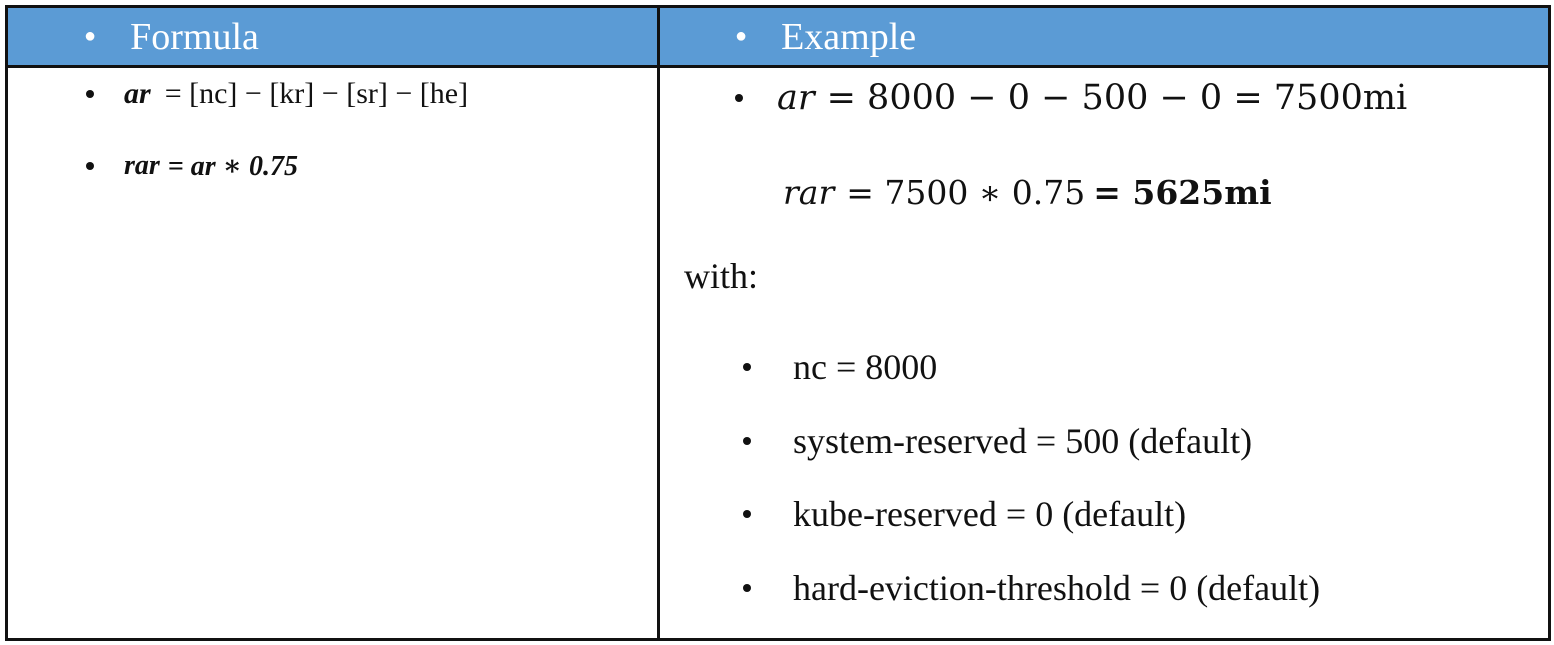 This screenshot has width=1554, height=645. Describe the element at coordinates (194, 36) in the screenshot. I see `header-formula-label: Formula` at that location.